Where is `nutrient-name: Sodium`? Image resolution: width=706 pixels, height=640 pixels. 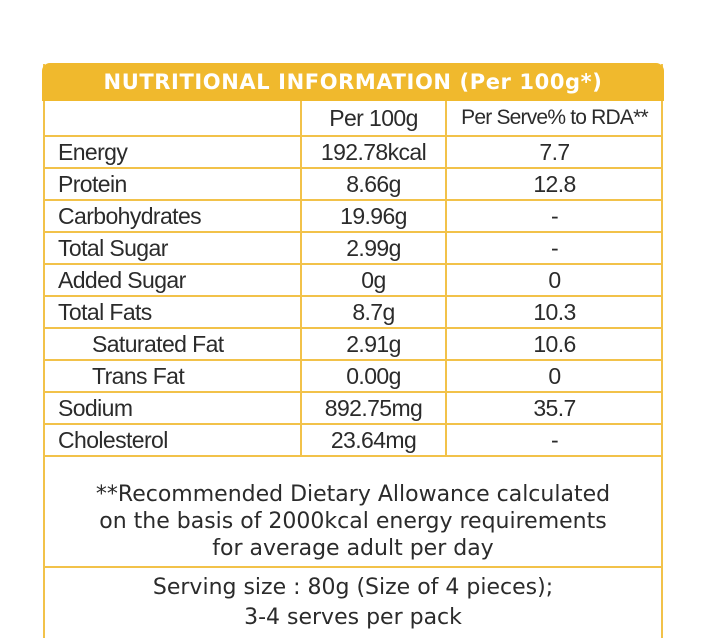
nutrient-name: Sodium is located at coordinates (173, 408).